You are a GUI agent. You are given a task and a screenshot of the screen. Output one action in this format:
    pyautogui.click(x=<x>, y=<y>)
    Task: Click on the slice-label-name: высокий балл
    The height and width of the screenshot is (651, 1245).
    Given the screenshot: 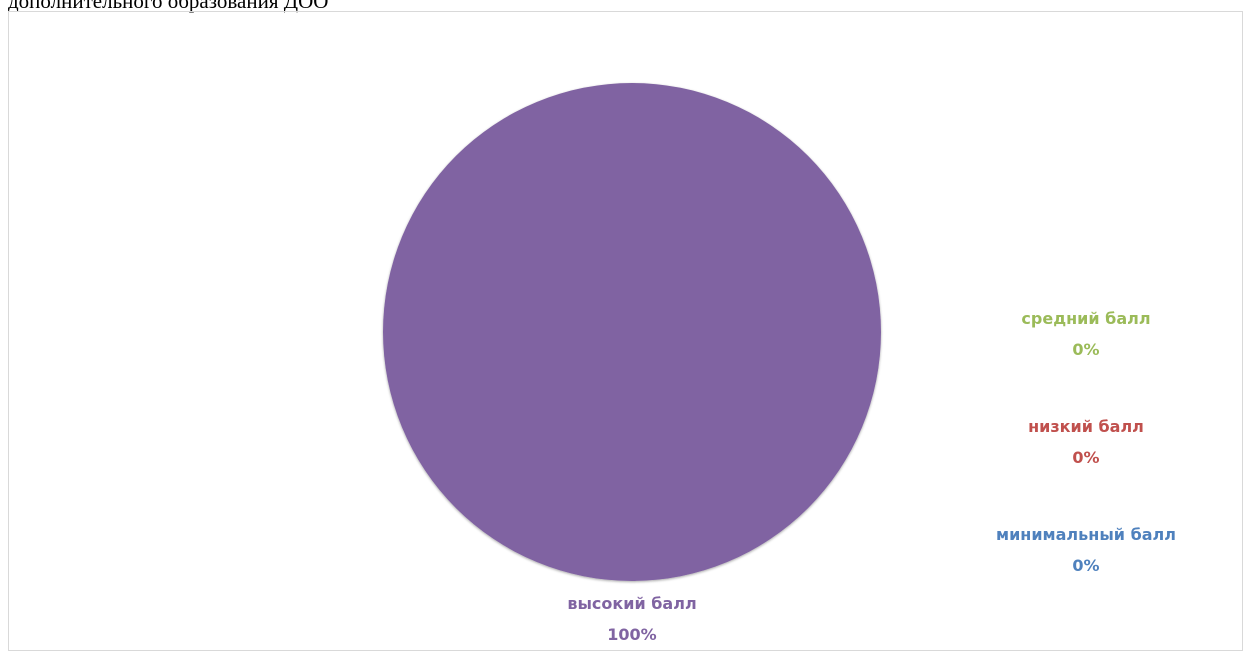 What is the action you would take?
    pyautogui.click(x=631, y=603)
    